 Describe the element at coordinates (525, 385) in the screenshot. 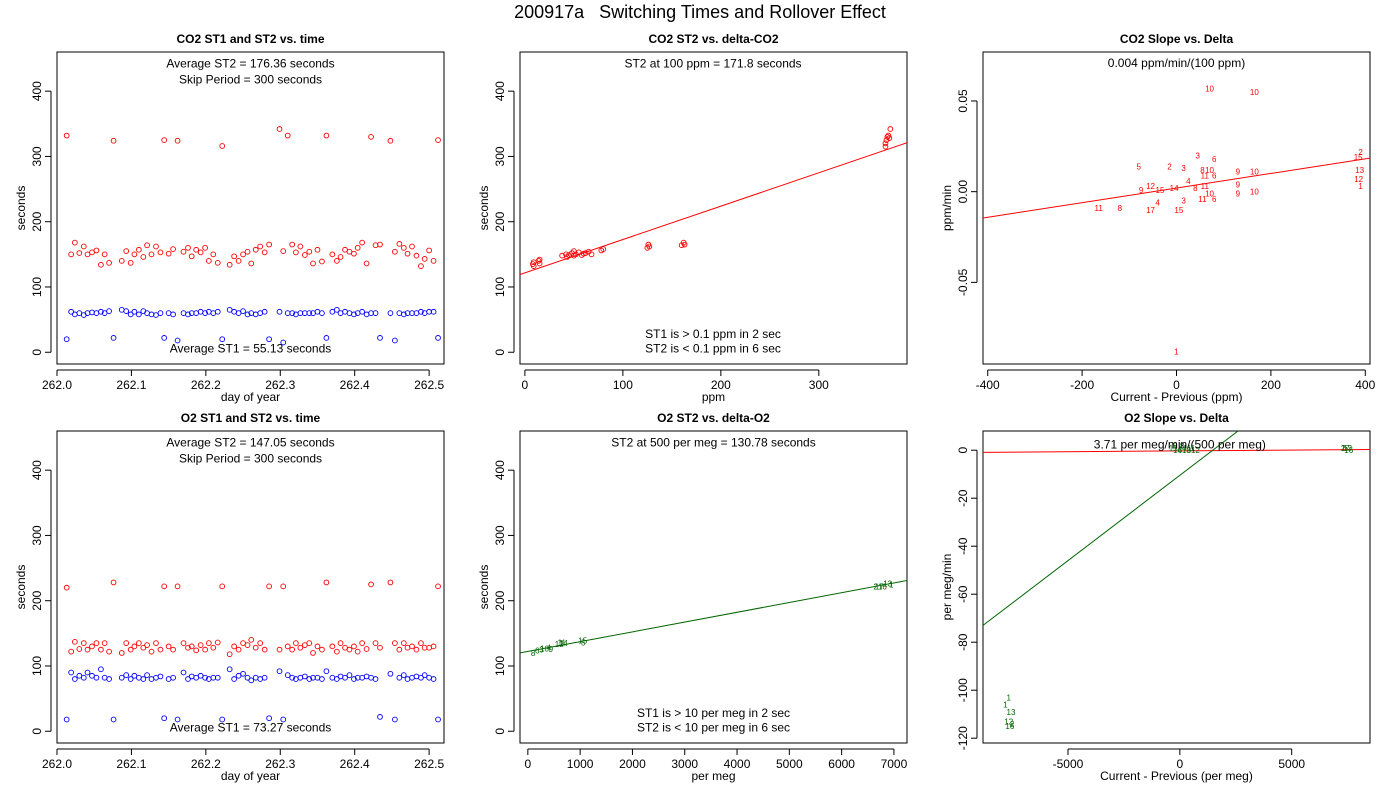

I see `x-tick-label: 0` at that location.